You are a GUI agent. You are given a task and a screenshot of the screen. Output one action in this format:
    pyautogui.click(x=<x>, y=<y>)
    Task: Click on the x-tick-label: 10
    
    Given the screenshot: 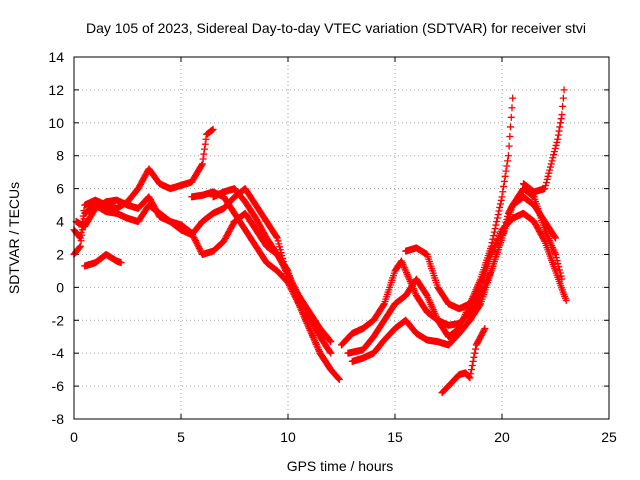 What is the action you would take?
    pyautogui.click(x=288, y=437)
    